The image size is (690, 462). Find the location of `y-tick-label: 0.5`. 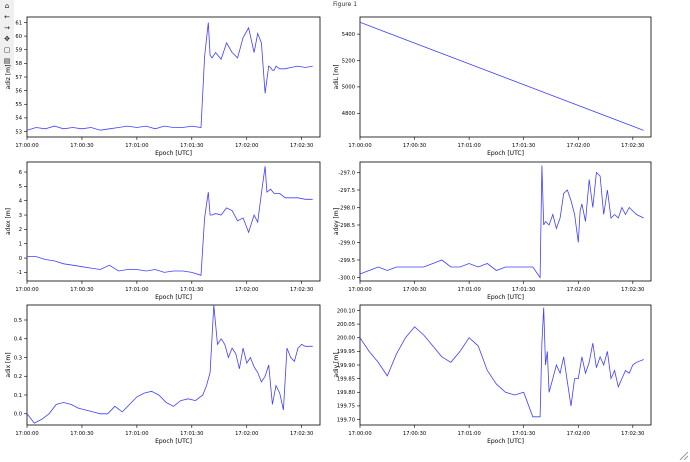

y-tick-label: 0.5 is located at coordinates (18, 321).